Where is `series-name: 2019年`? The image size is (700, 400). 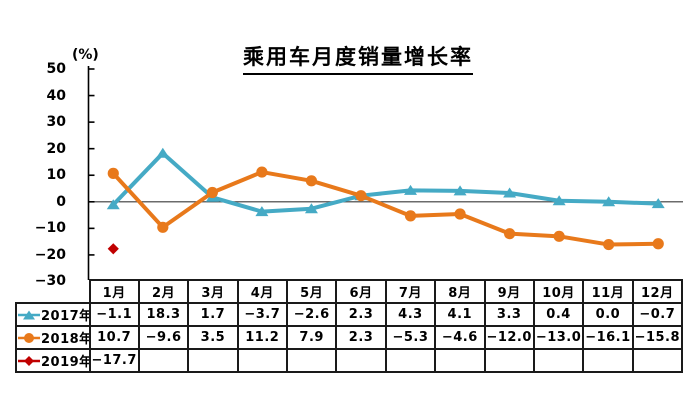 series-name: 2019年 is located at coordinates (65, 362).